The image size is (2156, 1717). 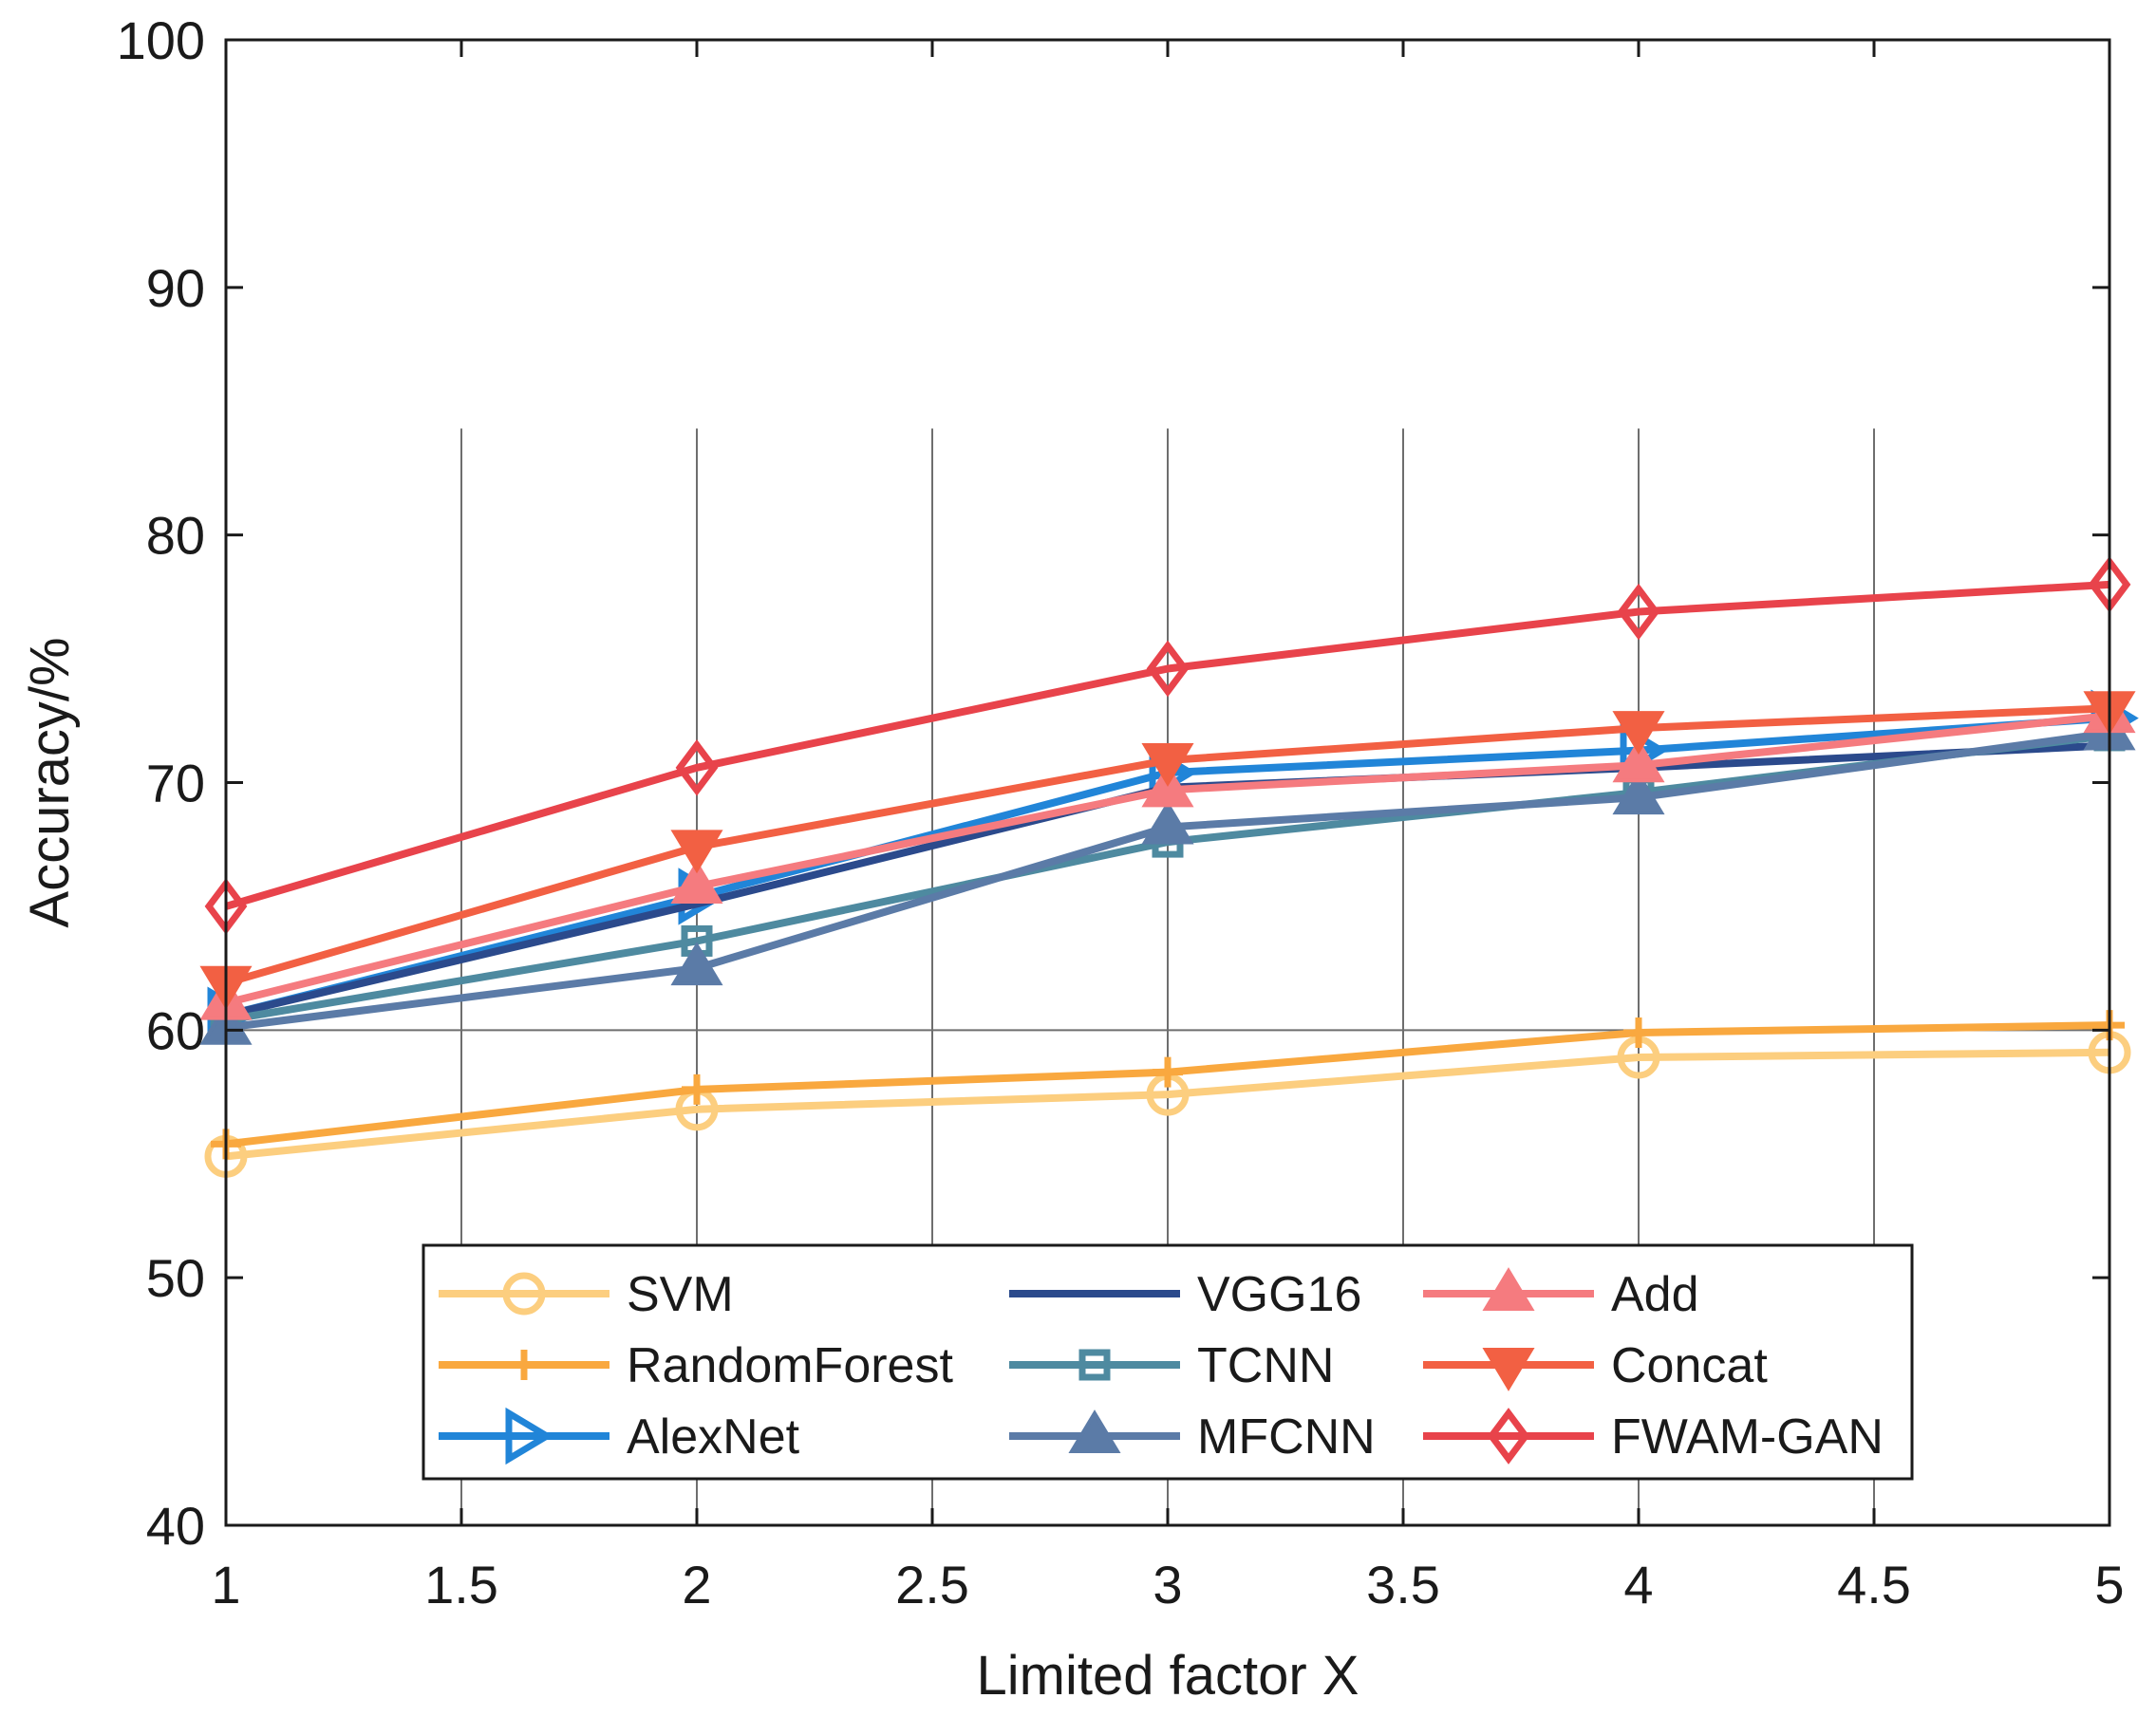 What do you see at coordinates (175, 1526) in the screenshot?
I see `y-tick-label: 40` at bounding box center [175, 1526].